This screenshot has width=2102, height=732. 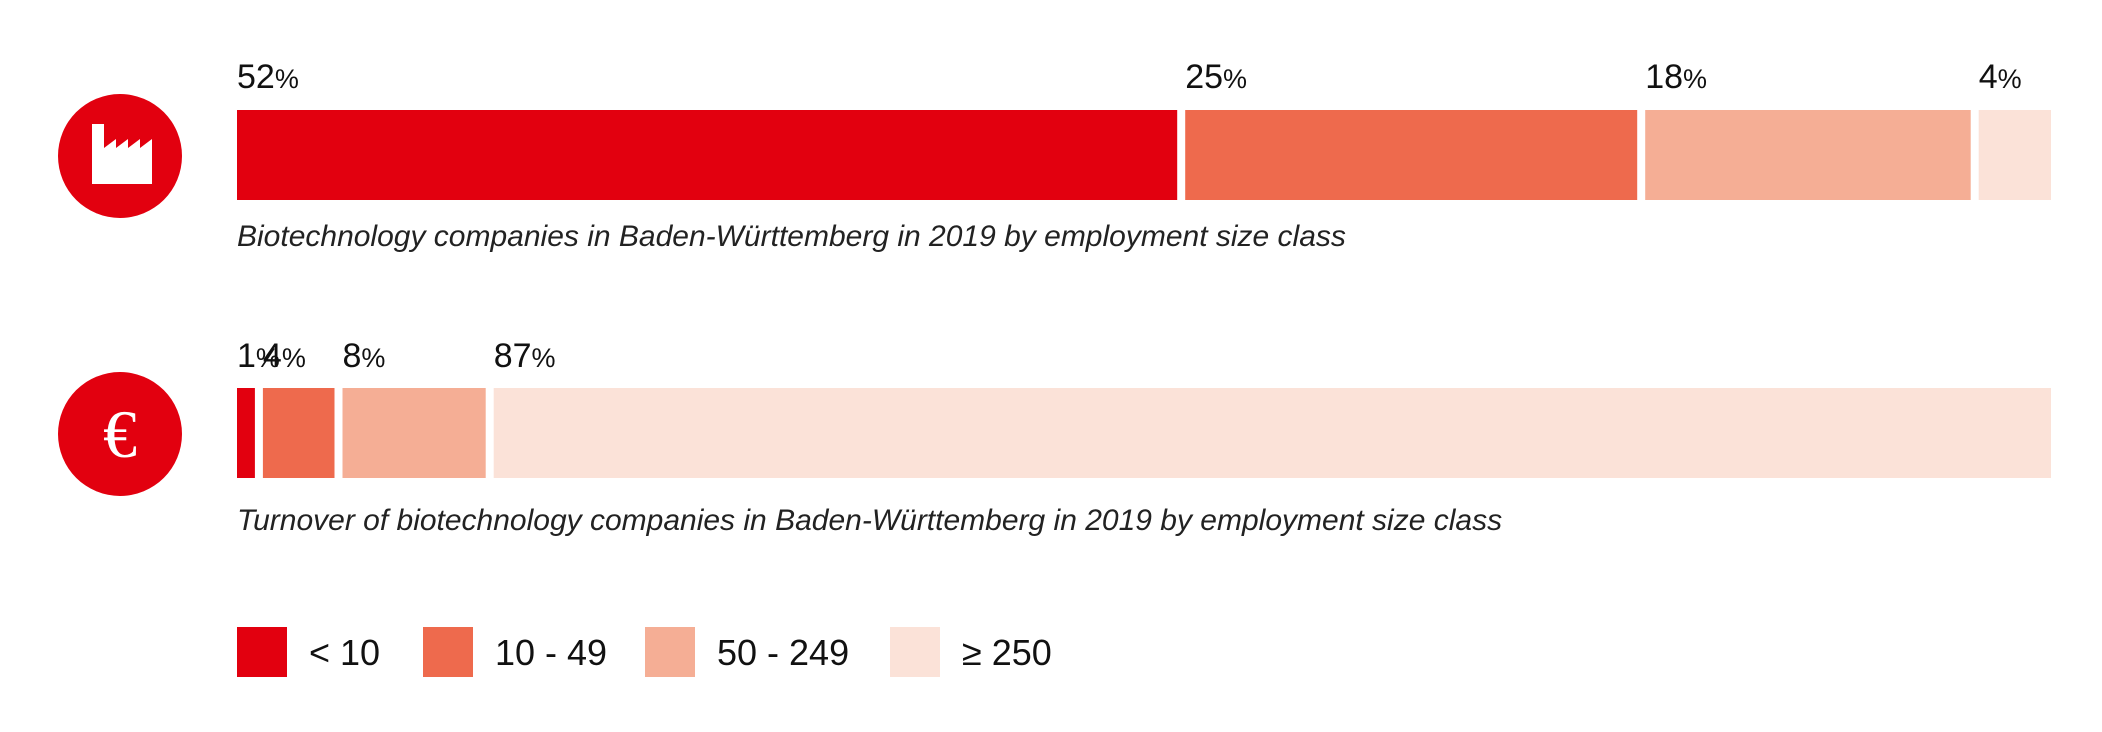 I want to click on value-labels-turnover: 1%4% 8% 87%, so click(x=396, y=356).